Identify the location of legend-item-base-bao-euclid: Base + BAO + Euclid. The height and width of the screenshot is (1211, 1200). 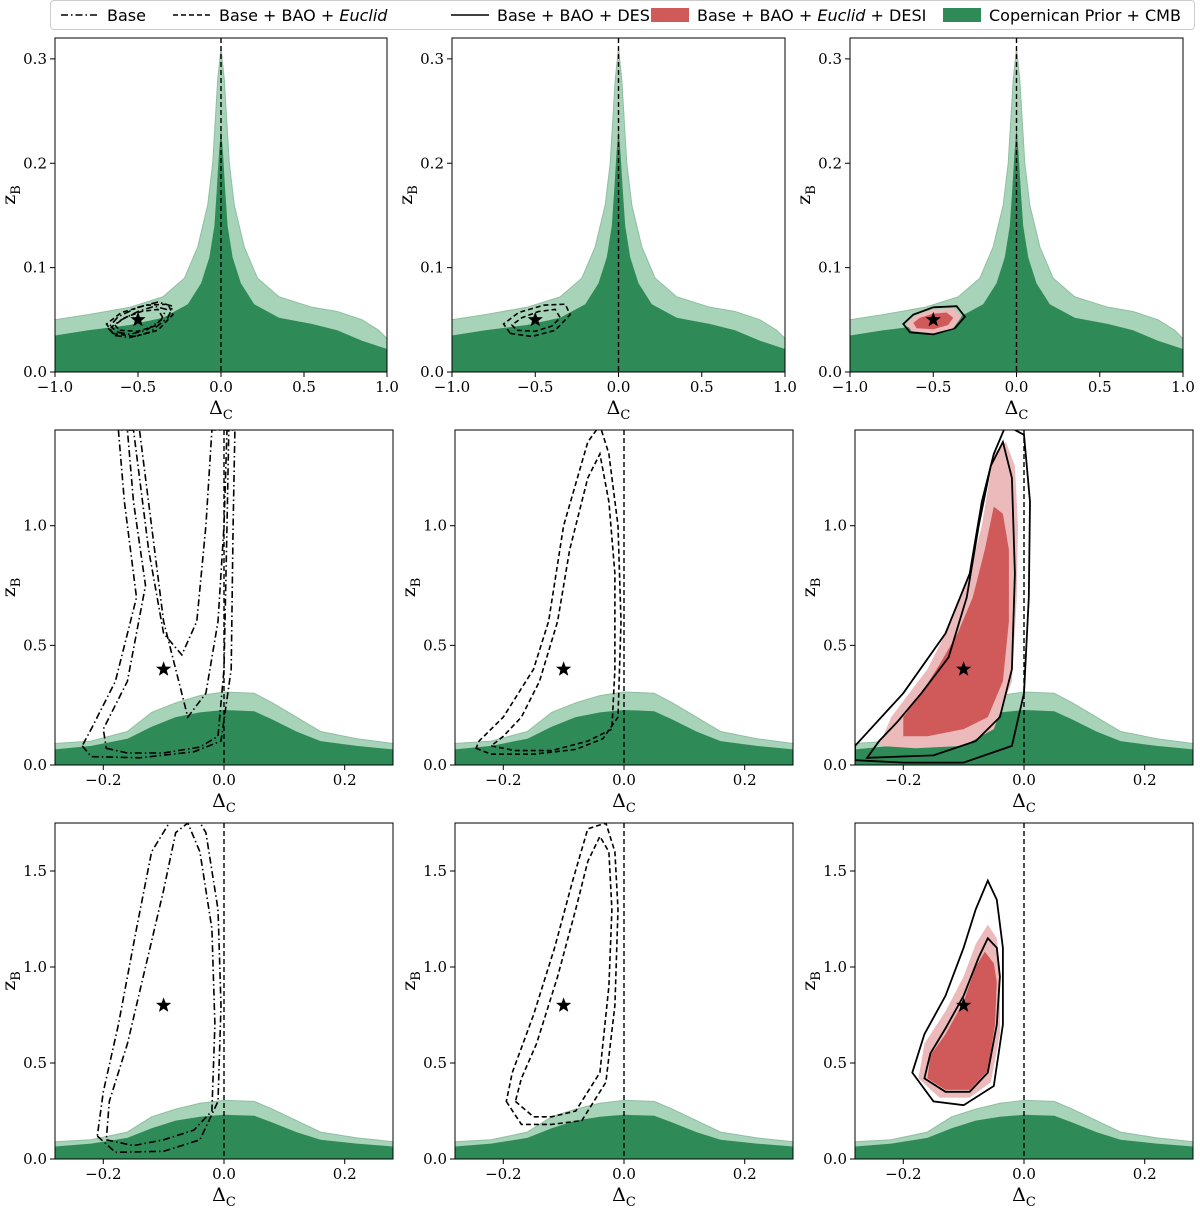
(279, 15).